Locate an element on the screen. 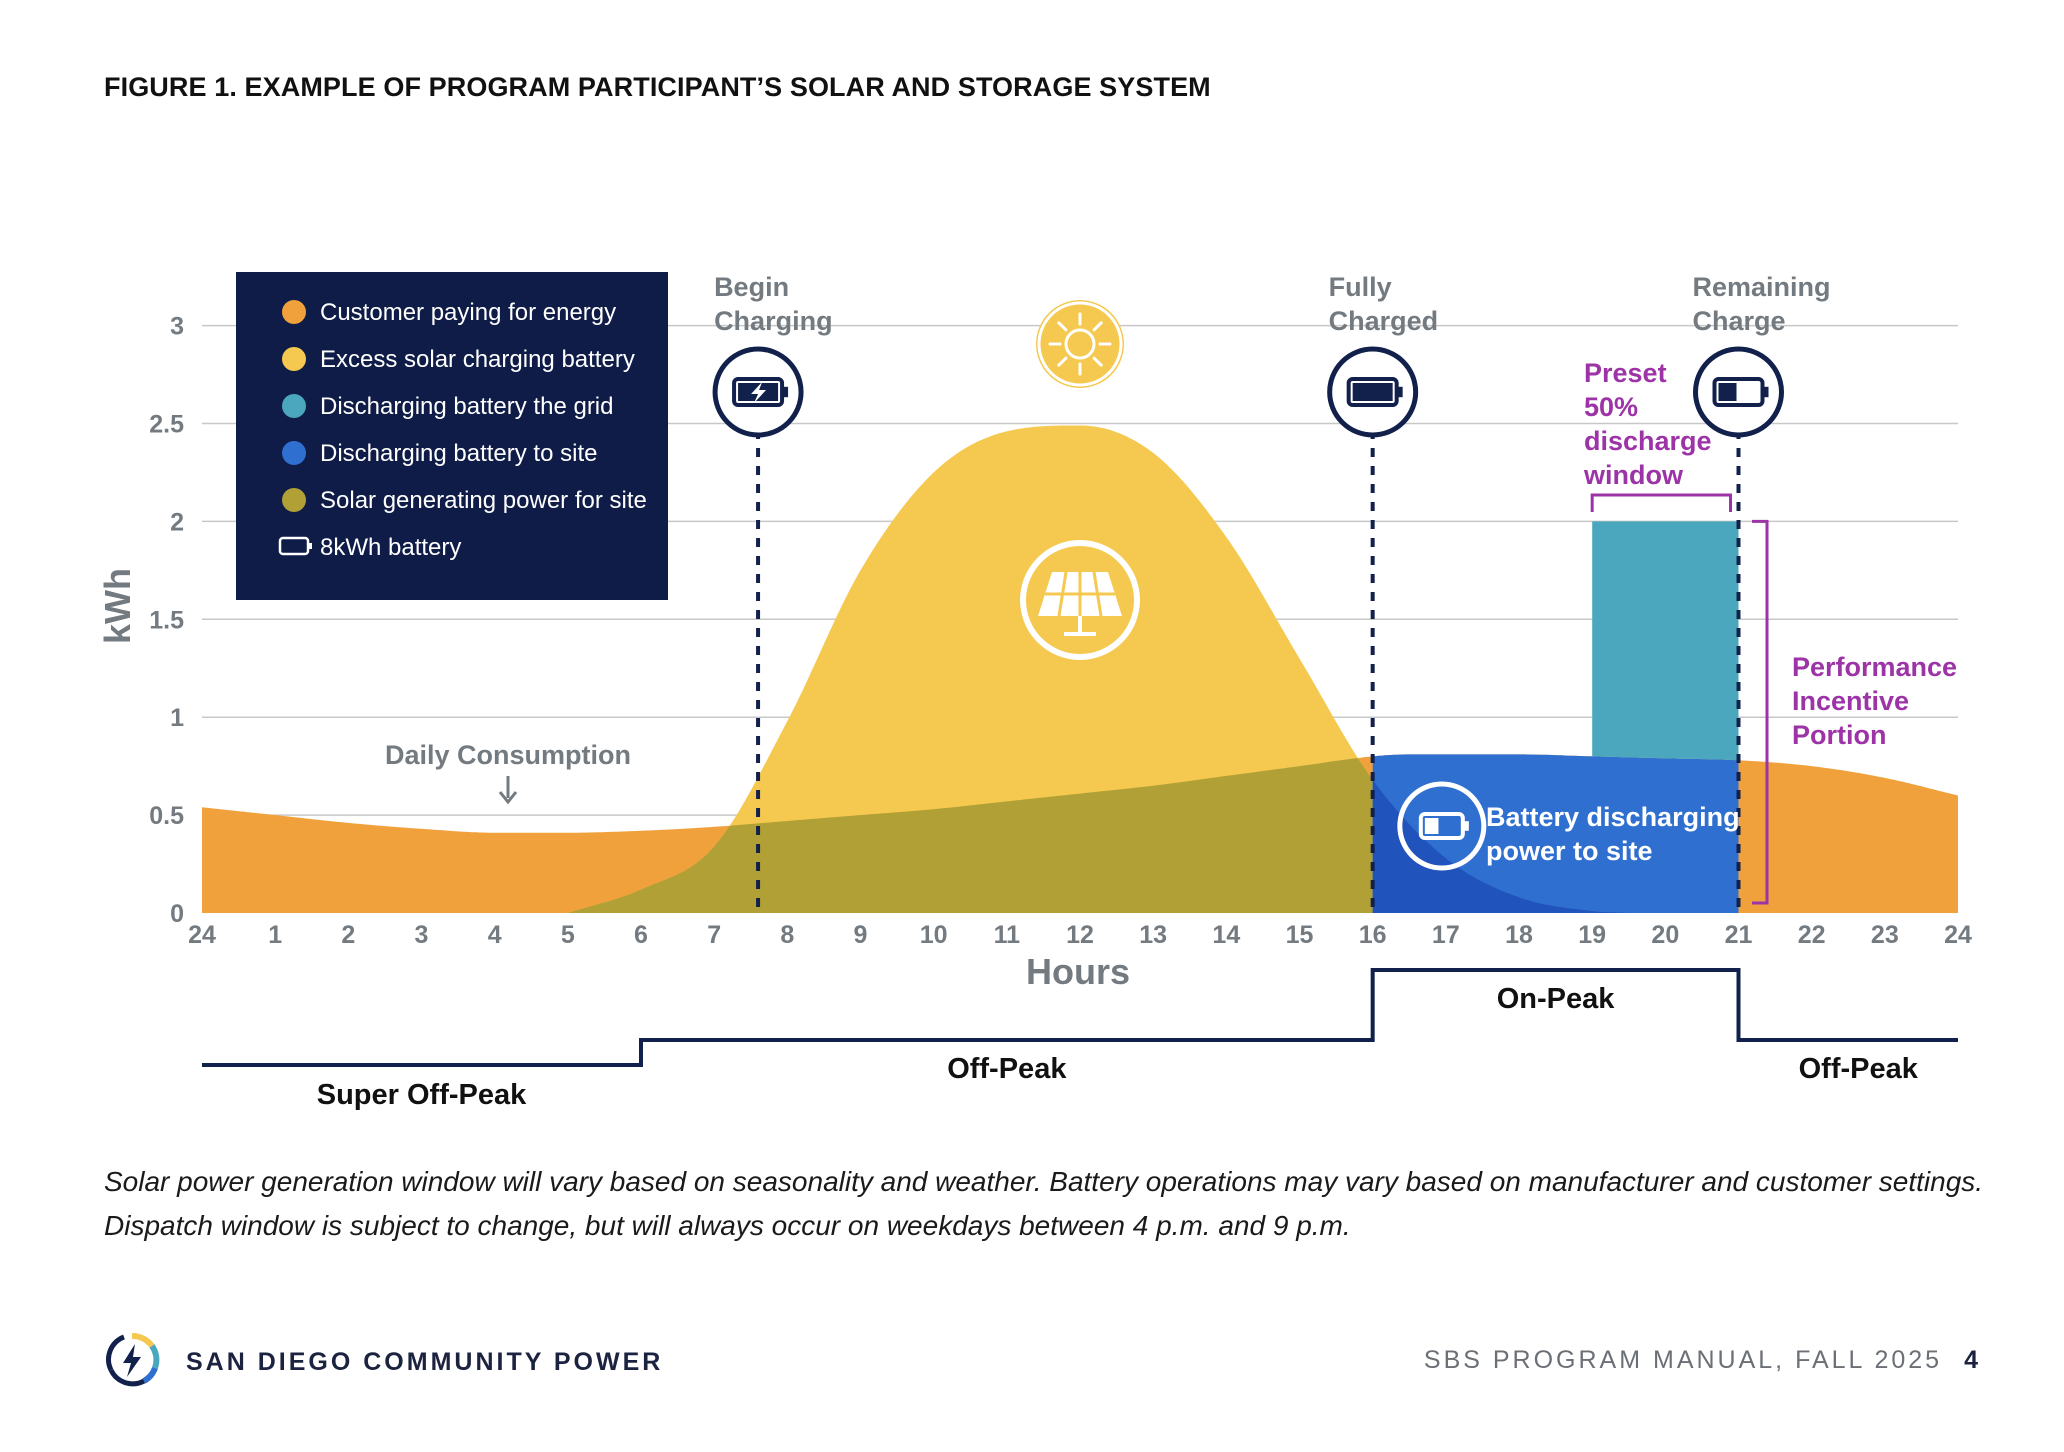 This screenshot has height=1452, width=2064. battery-discharging-icon is located at coordinates (1442, 826).